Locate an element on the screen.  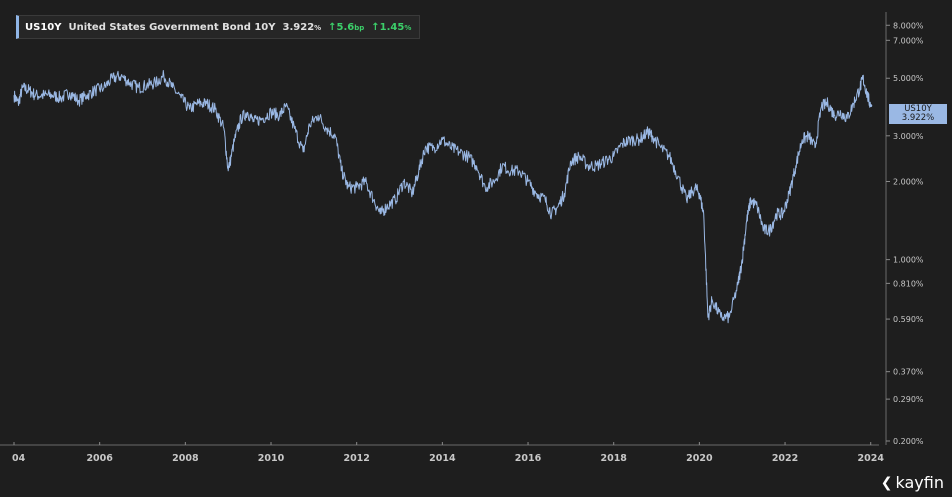
brand-name: kayfin is located at coordinates (919, 482).